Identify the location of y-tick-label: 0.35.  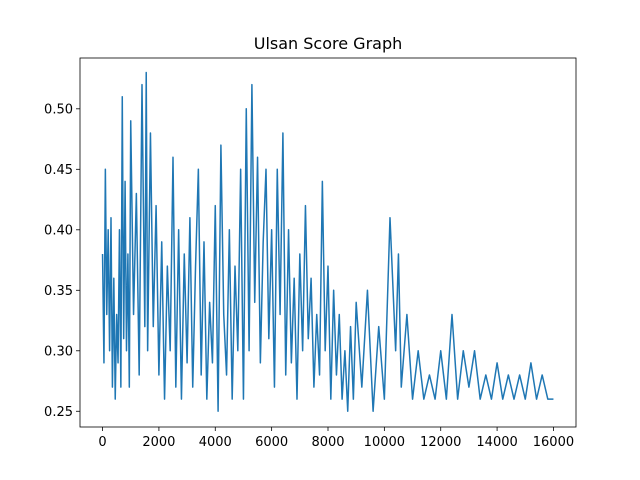
(58, 291).